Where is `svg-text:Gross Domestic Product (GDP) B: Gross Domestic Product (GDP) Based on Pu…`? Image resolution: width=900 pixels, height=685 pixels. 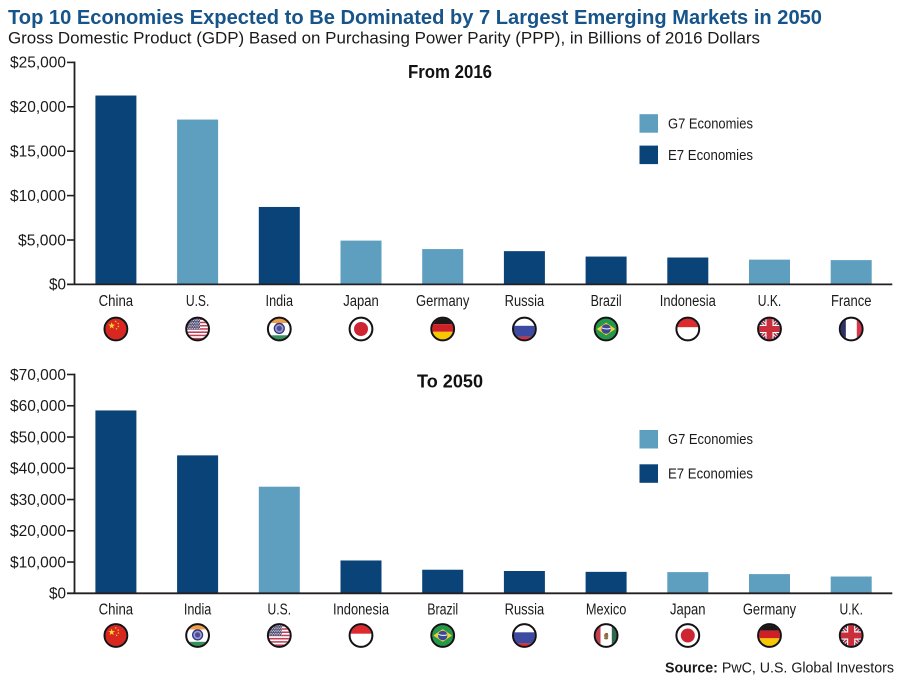
svg-text:Gross Domestic Product (GDP) B: Gross Domestic Product (GDP) Based on Pu… is located at coordinates (384, 38).